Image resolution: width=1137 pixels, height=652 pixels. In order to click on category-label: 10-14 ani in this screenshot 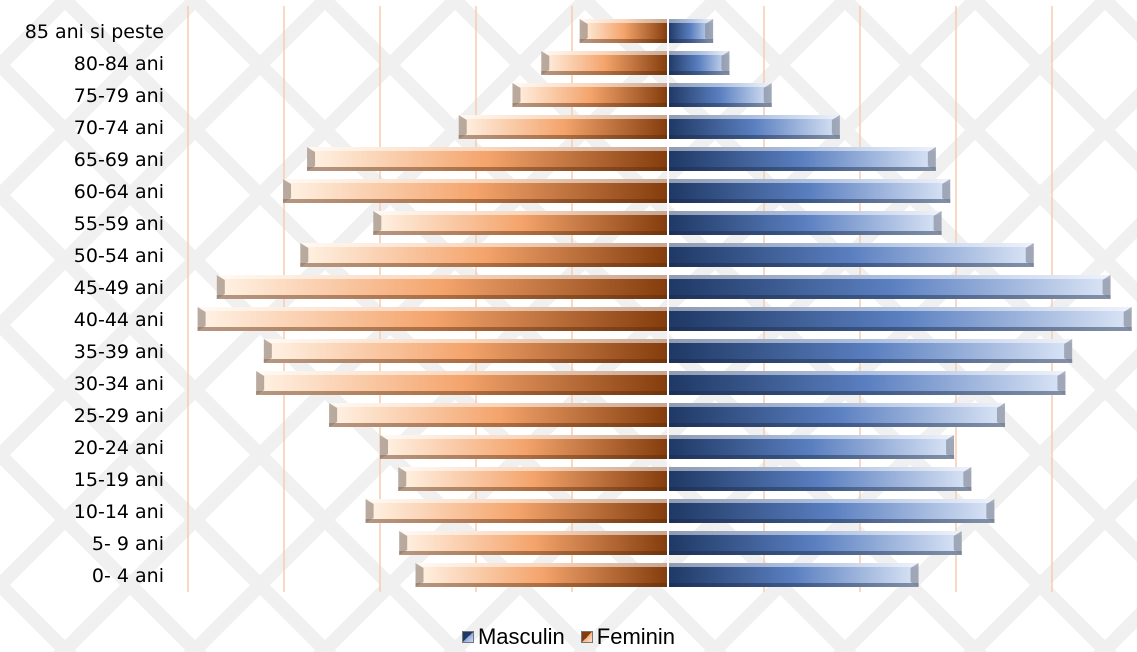, I will do `click(119, 512)`.